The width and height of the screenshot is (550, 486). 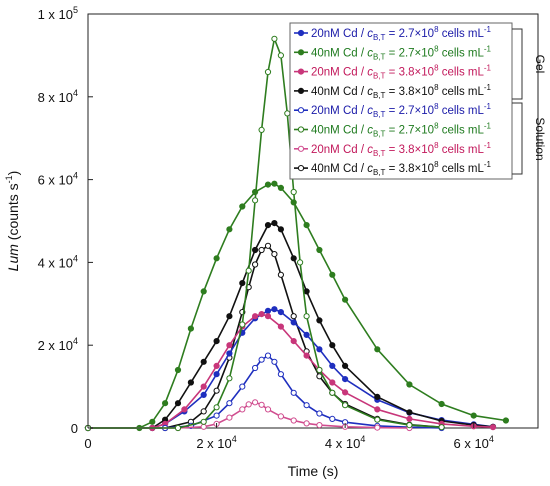 What do you see at coordinates (345, 442) in the screenshot?
I see `x-tick-label: 4 x 10⁴` at bounding box center [345, 442].